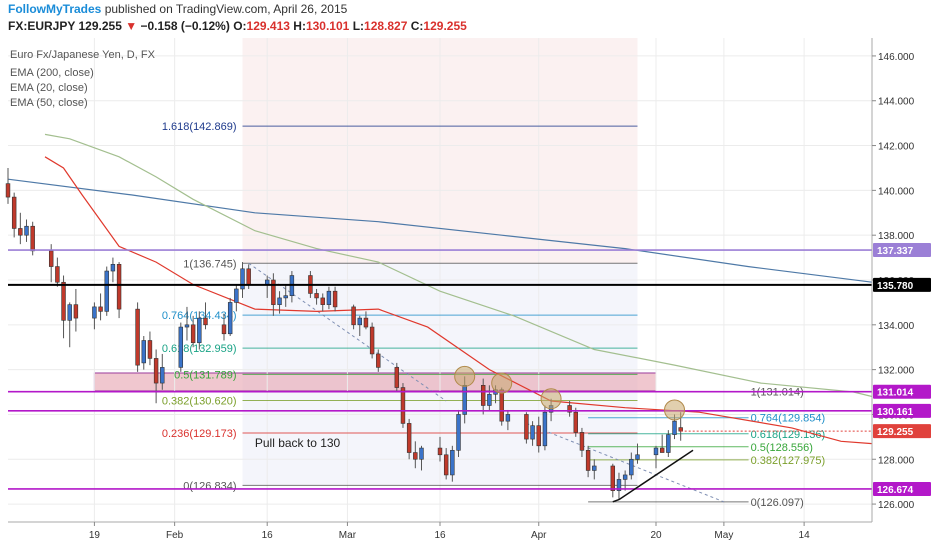 Image resolution: width=932 pixels, height=550 pixels. Describe the element at coordinates (896, 371) in the screenshot. I see `y-tick-label: 132.000` at that location.